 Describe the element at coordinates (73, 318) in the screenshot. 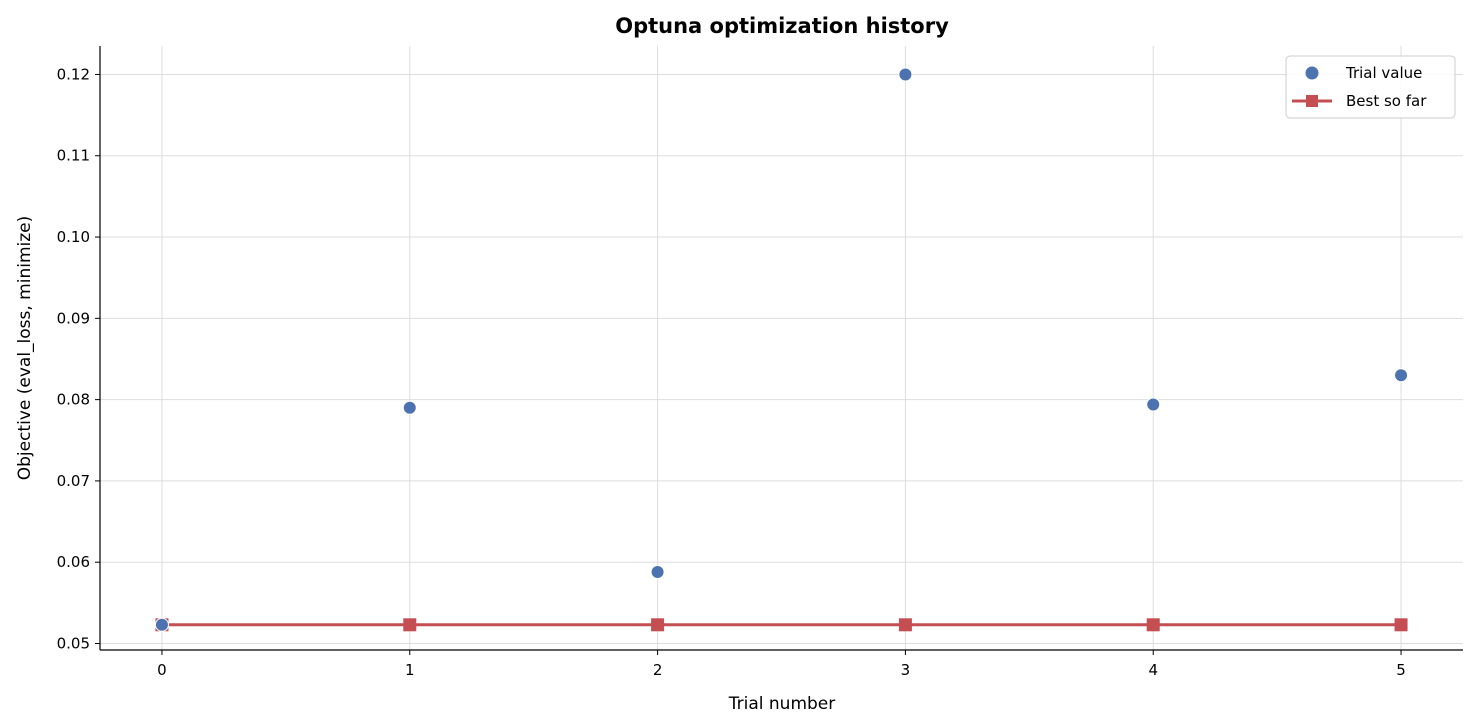

I see `y-tick-label-4: 0.09` at that location.